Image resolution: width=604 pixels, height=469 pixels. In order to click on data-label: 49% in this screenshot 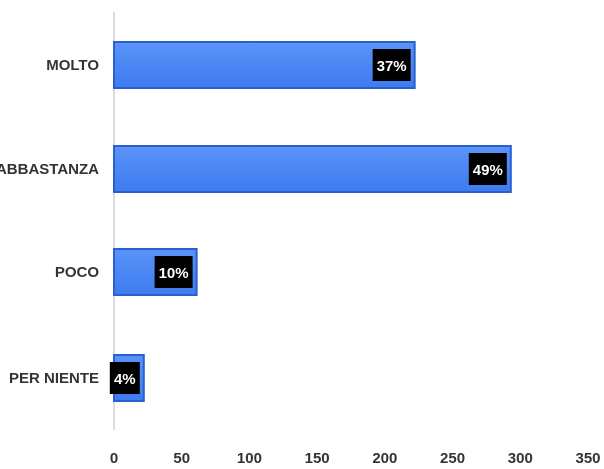, I will do `click(487, 169)`.